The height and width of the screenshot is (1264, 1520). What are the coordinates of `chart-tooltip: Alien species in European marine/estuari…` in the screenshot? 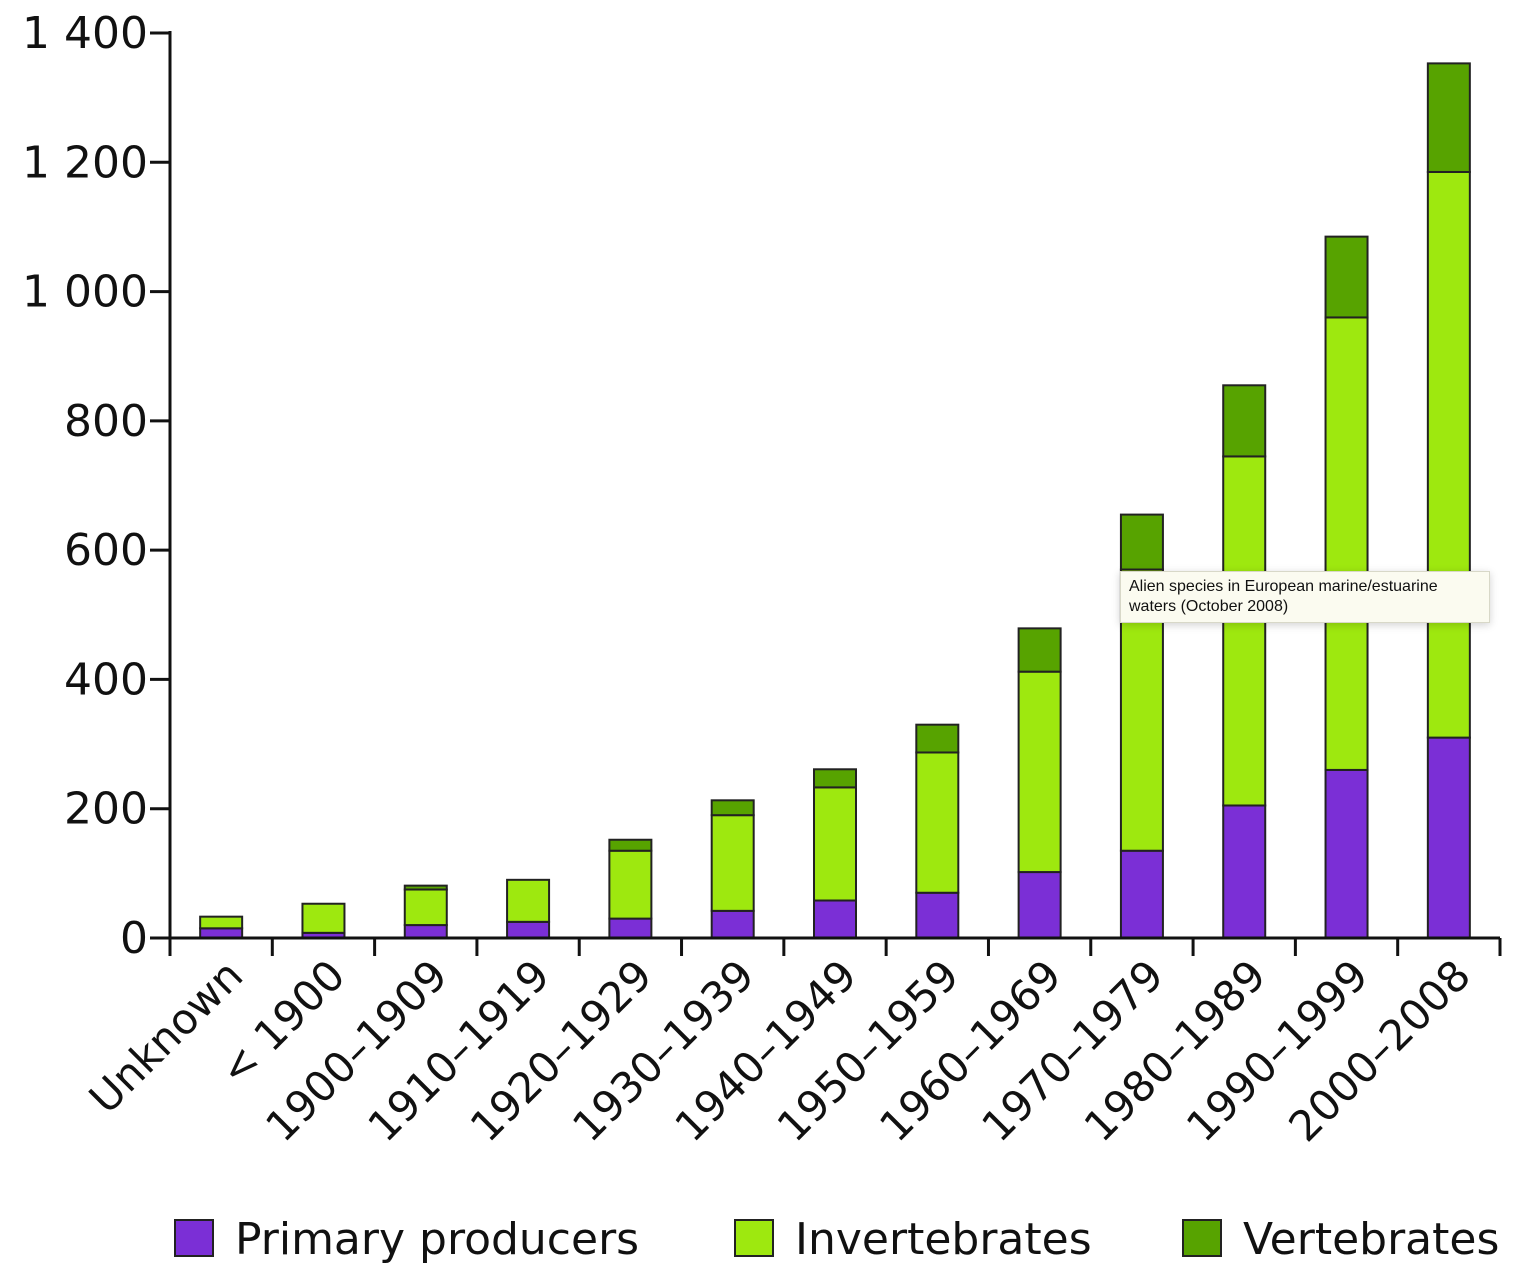 It's located at (1305, 597).